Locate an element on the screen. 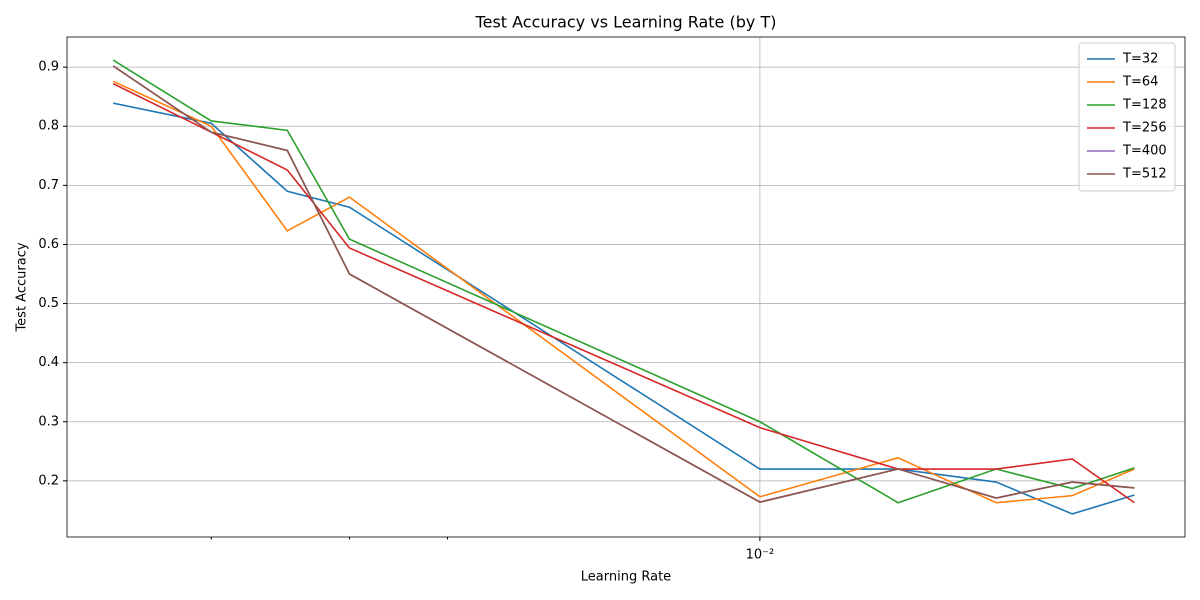 The image size is (1200, 600). legend-label: T=512 is located at coordinates (1144, 174).